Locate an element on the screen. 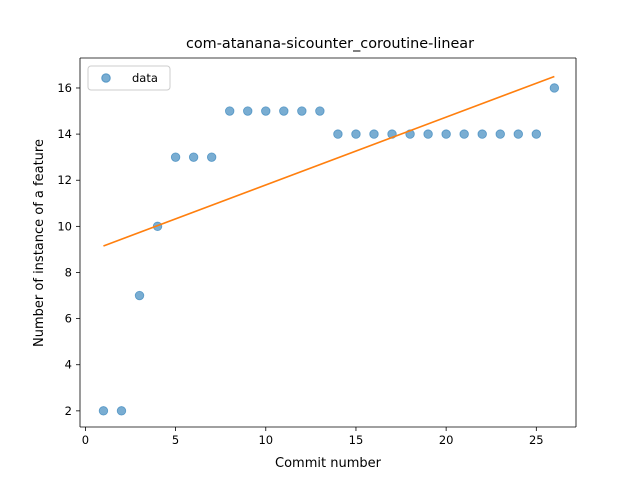 The height and width of the screenshot is (480, 640). legend-box is located at coordinates (129, 78).